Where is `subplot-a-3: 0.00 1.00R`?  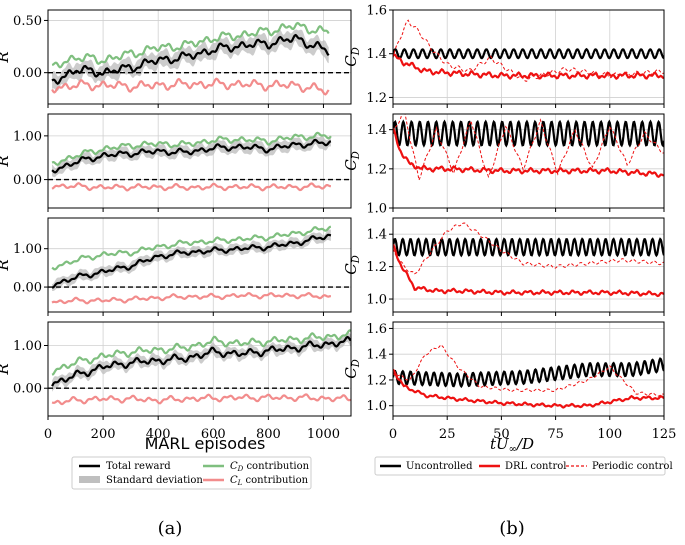 subplot-a-3: 0.00 1.00R is located at coordinates (176, 266).